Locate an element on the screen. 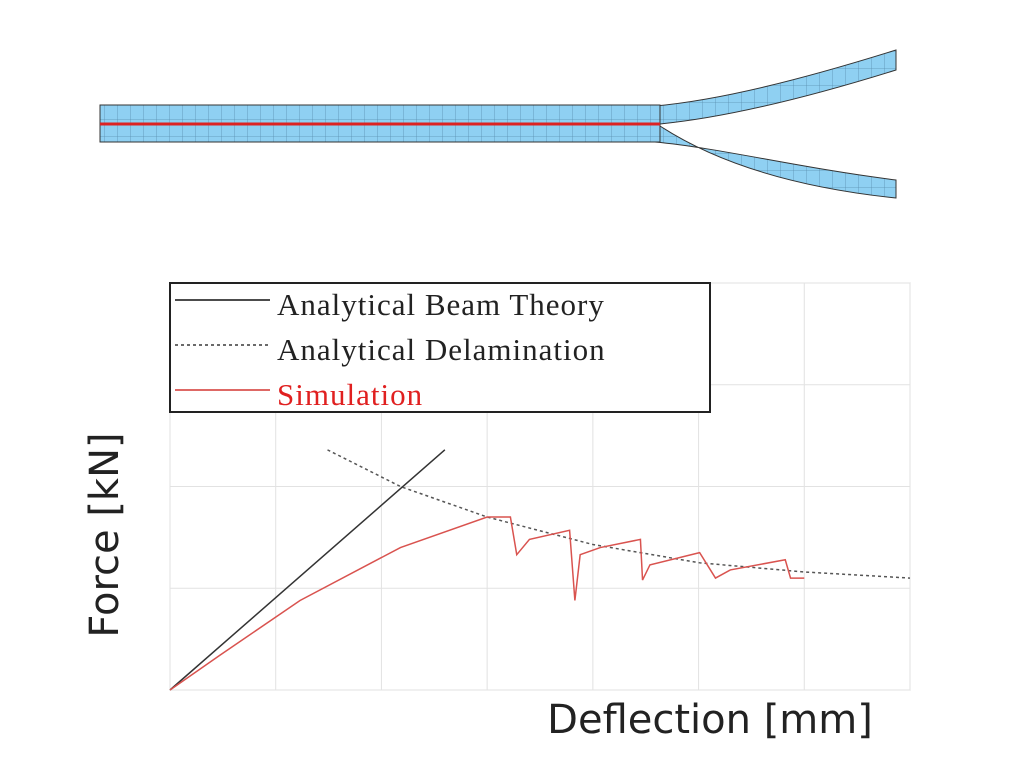  legend-label: Simulation is located at coordinates (350, 394).